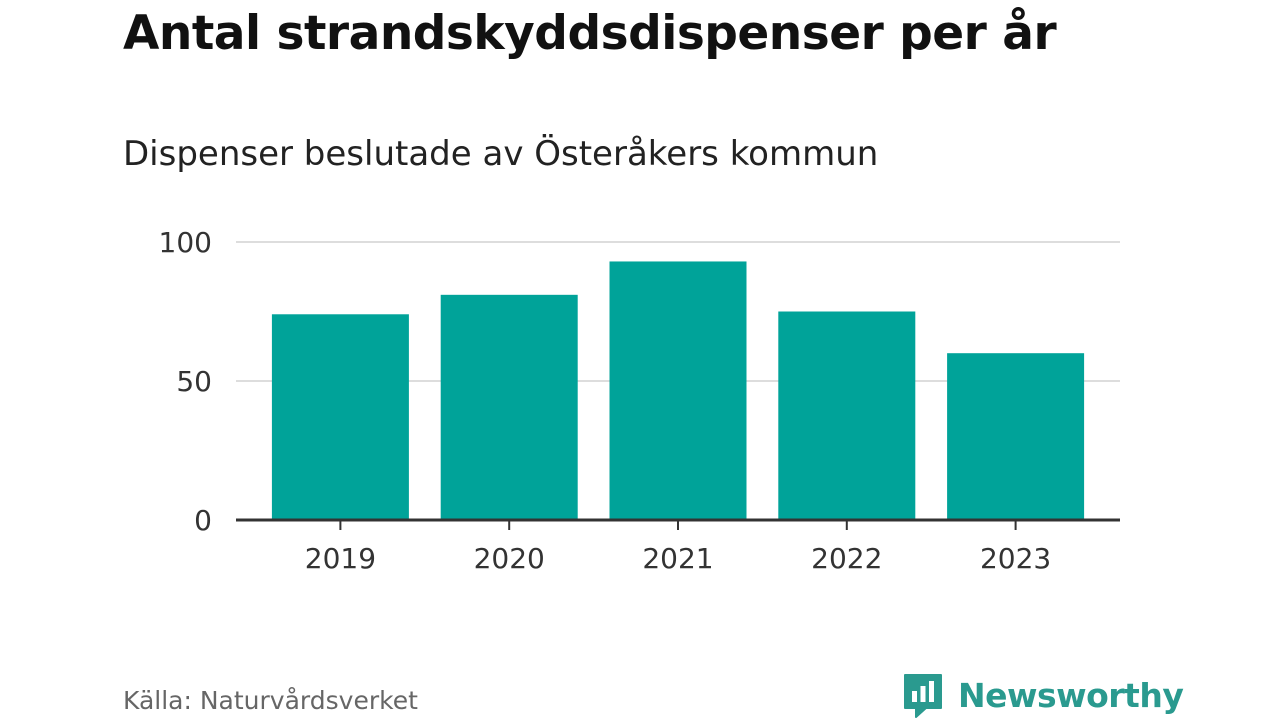 Image resolution: width=1280 pixels, height=720 pixels. I want to click on y-tick-label: 100, so click(185, 242).